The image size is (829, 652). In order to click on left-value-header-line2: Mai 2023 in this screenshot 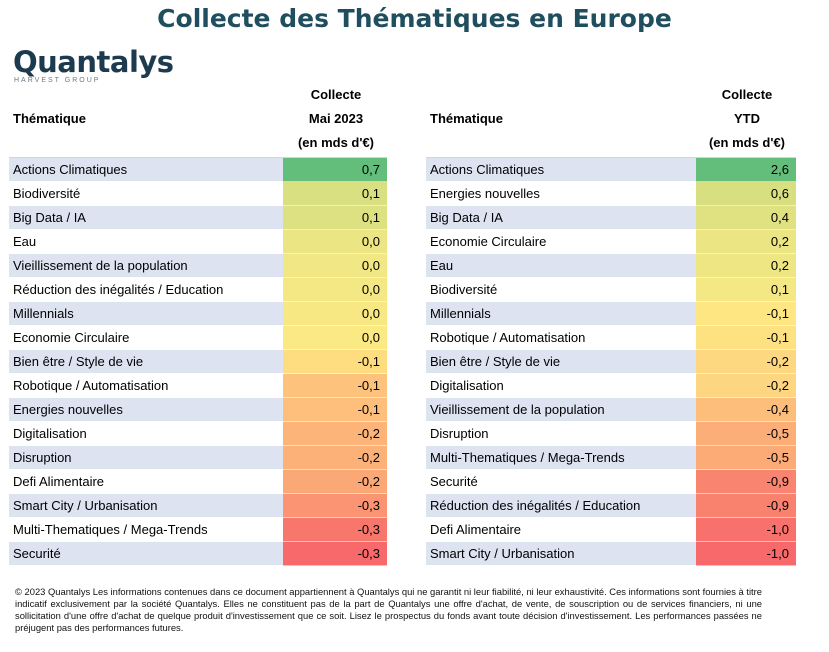, I will do `click(336, 118)`.